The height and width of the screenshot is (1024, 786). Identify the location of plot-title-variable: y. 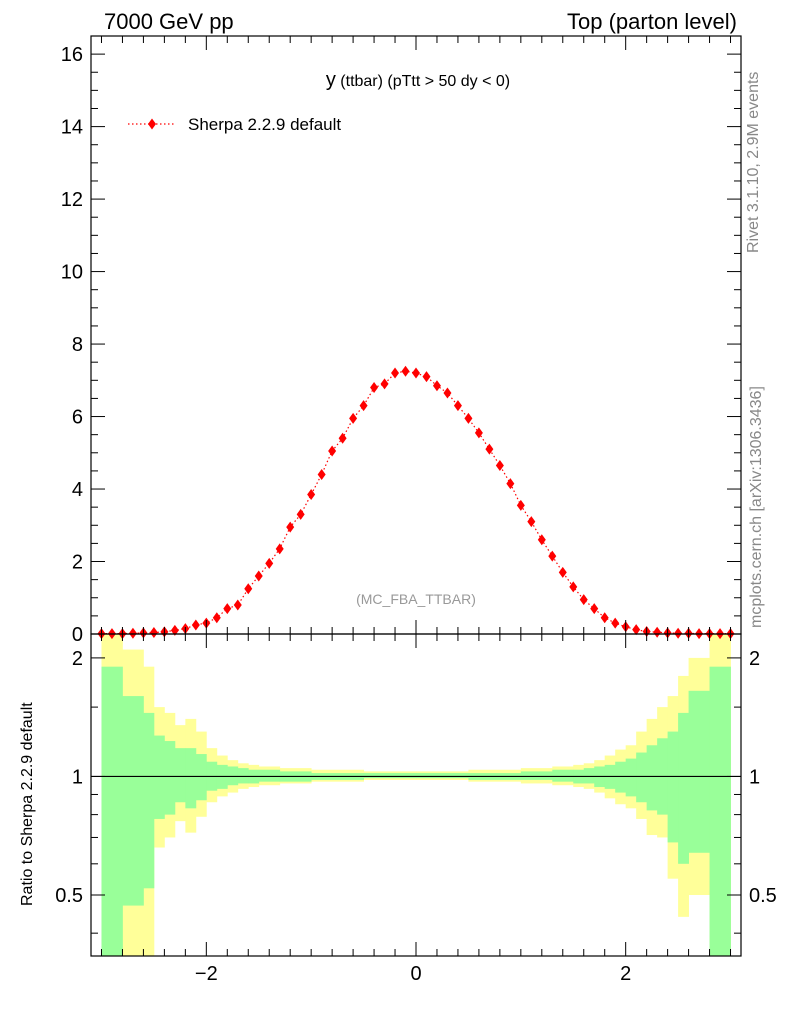
(331, 80).